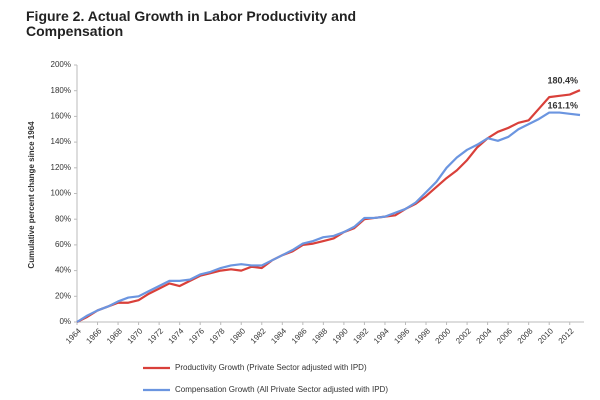 This screenshot has width=600, height=400. I want to click on x-tick-label: 1994, so click(381, 335).